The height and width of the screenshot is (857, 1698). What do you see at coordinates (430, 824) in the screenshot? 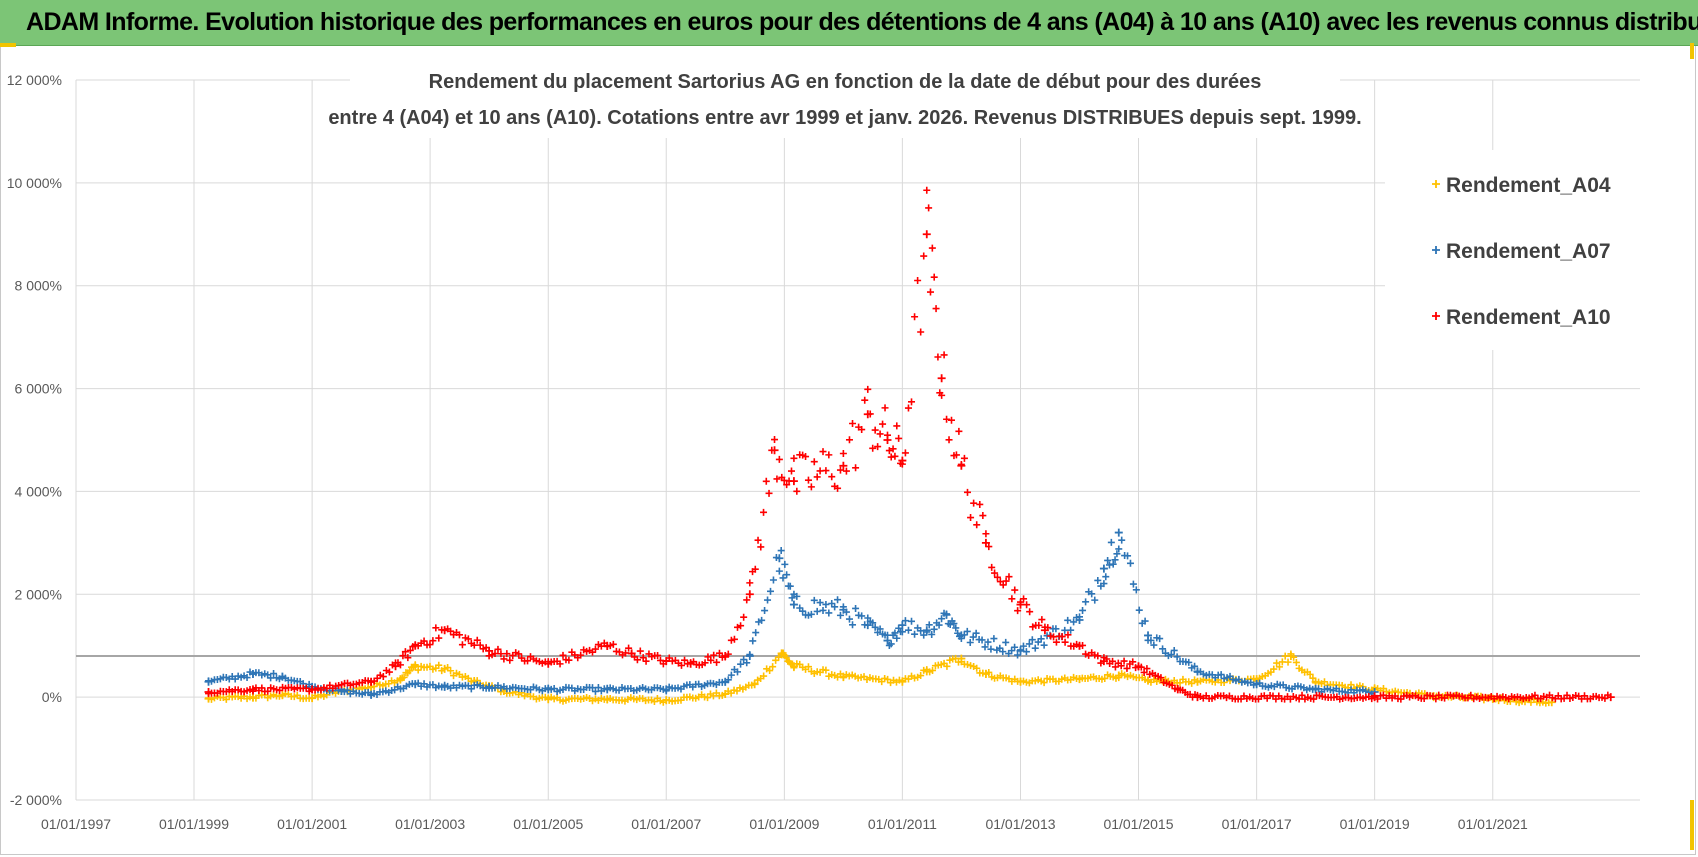
I see `x-tick-label: 01/01/2003` at bounding box center [430, 824].